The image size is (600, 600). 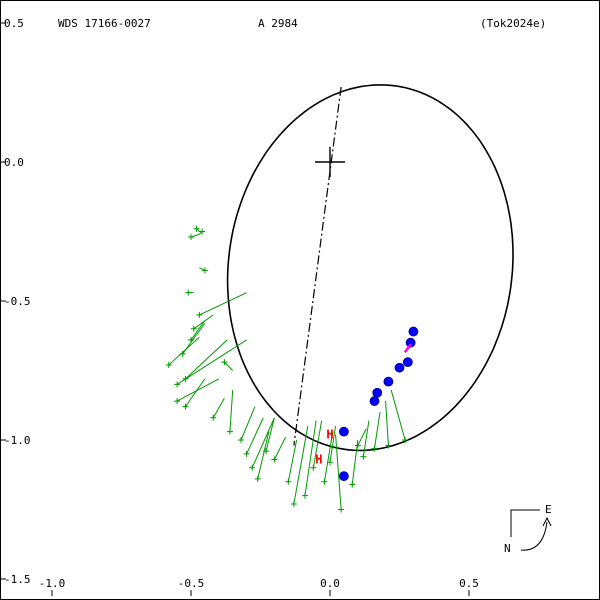 What do you see at coordinates (17, 579) in the screenshot?
I see `y-tick-label: -1.5` at bounding box center [17, 579].